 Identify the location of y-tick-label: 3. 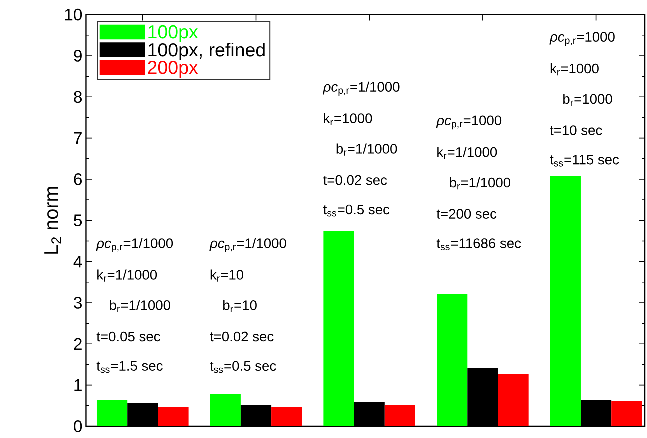
(78, 302).